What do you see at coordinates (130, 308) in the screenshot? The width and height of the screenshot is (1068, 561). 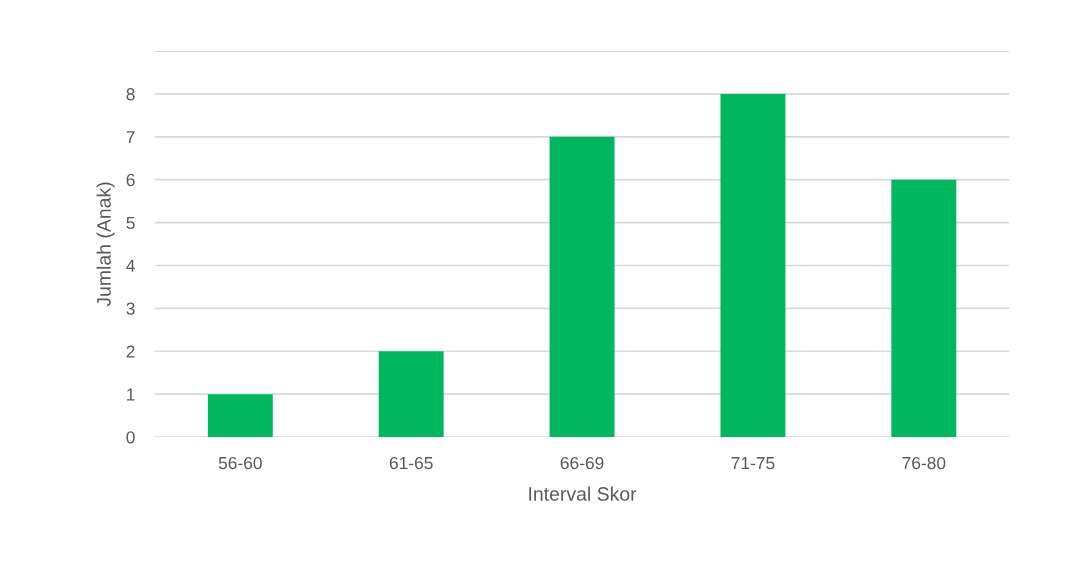 I see `y-tick-label: 3` at bounding box center [130, 308].